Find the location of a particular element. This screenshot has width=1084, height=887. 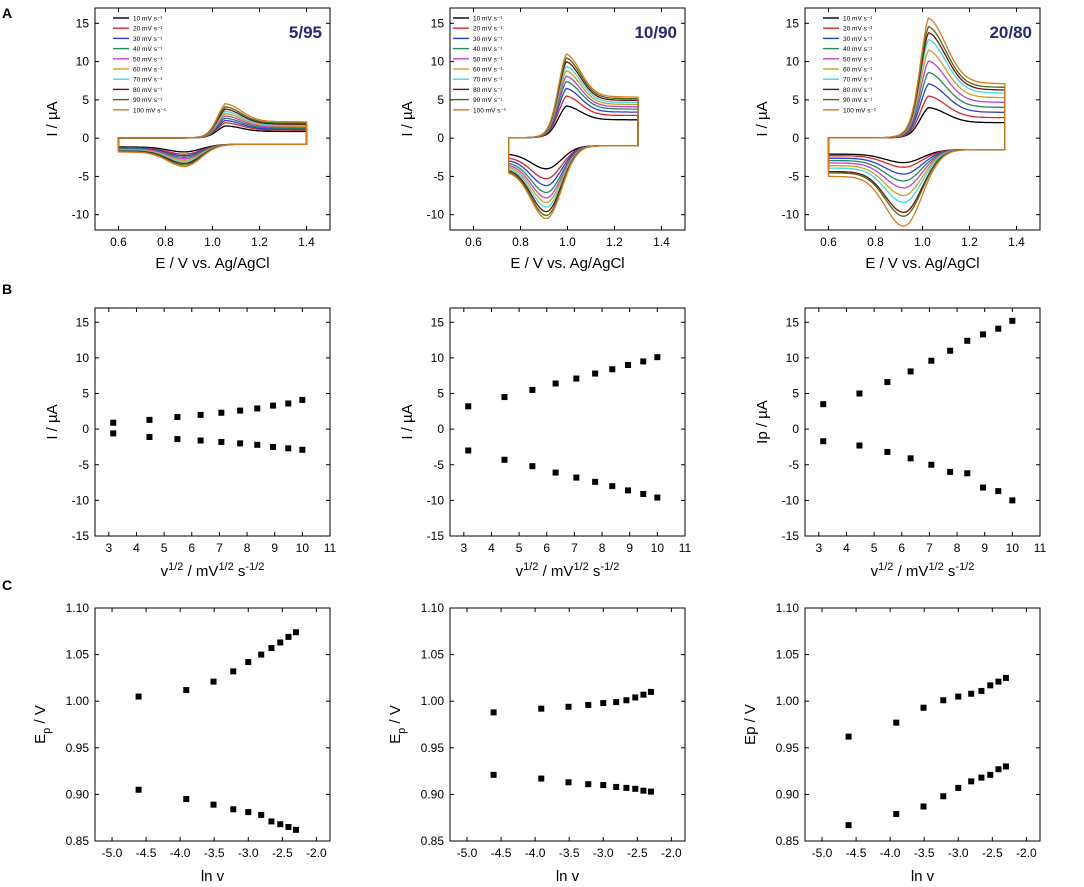

panel-letter-a: A is located at coordinates (7, 13).